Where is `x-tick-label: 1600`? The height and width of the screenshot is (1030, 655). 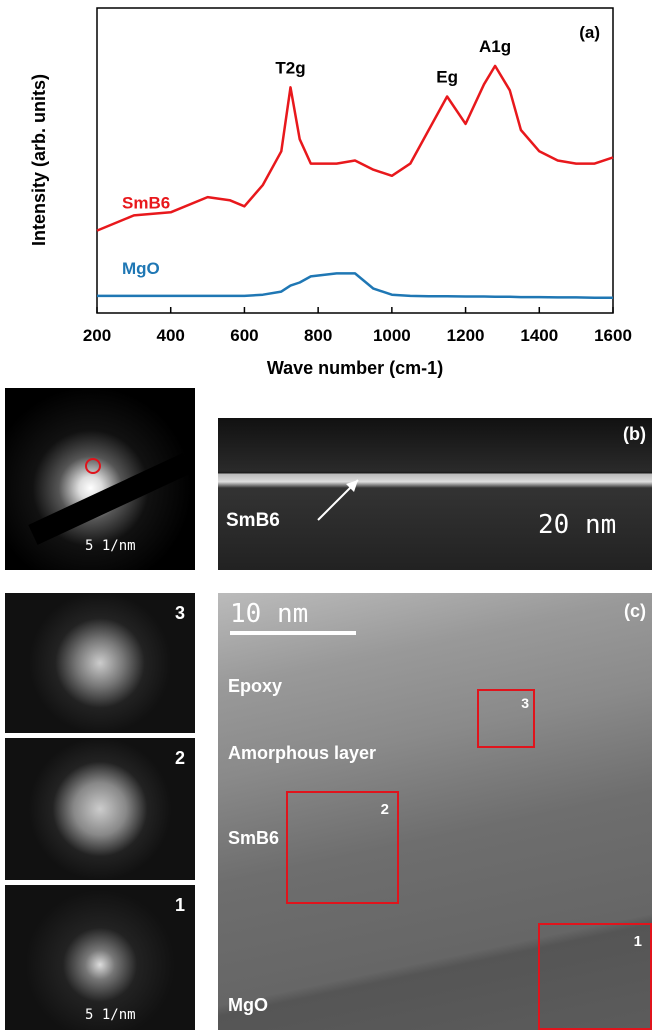
x-tick-label: 1600 is located at coordinates (613, 335).